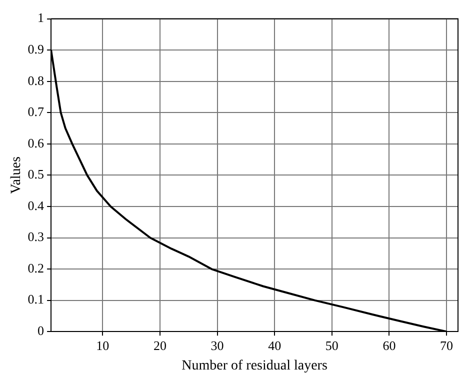  What do you see at coordinates (36, 268) in the screenshot?
I see `y-tick-label: 0.2` at bounding box center [36, 268].